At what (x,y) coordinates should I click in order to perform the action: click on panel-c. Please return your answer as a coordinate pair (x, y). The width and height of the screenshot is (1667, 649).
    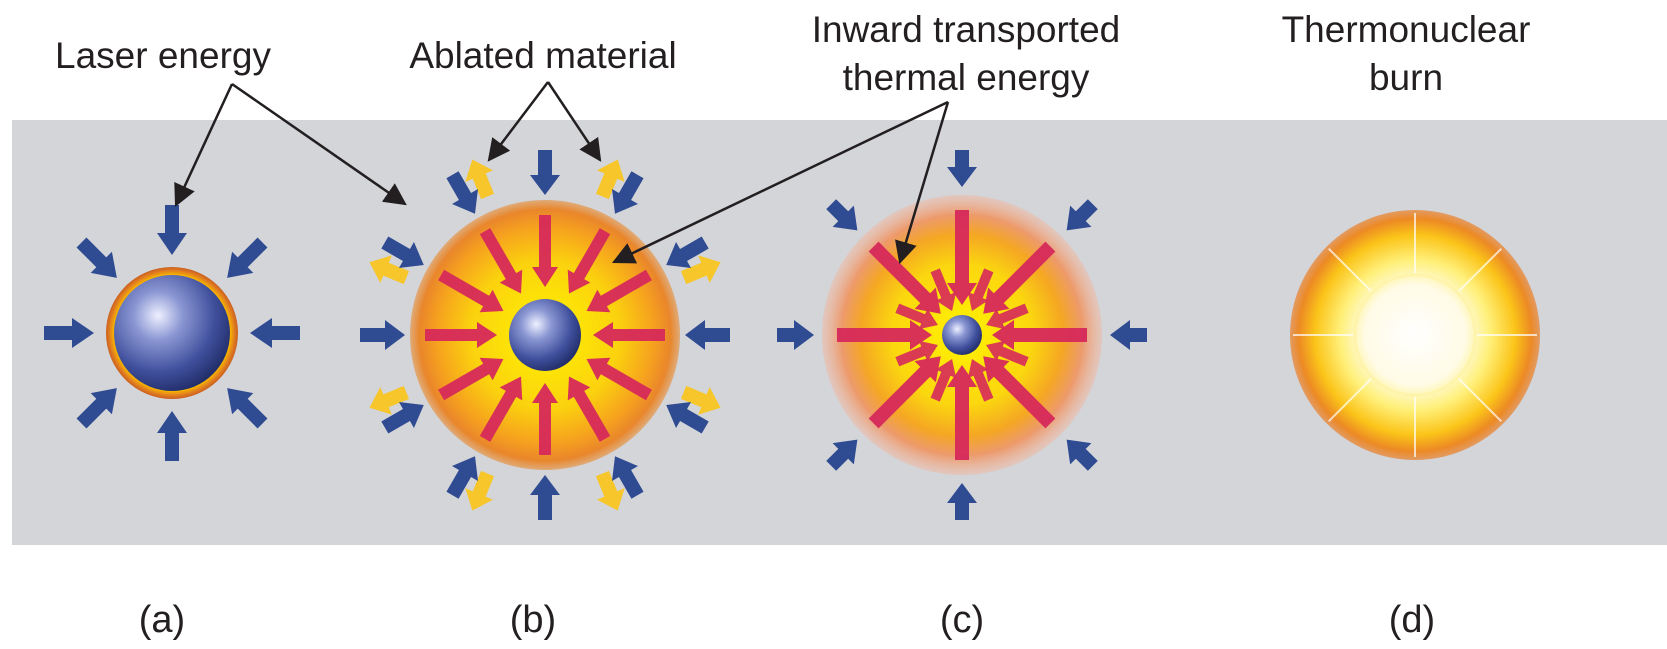
    Looking at the image, I should click on (962, 335).